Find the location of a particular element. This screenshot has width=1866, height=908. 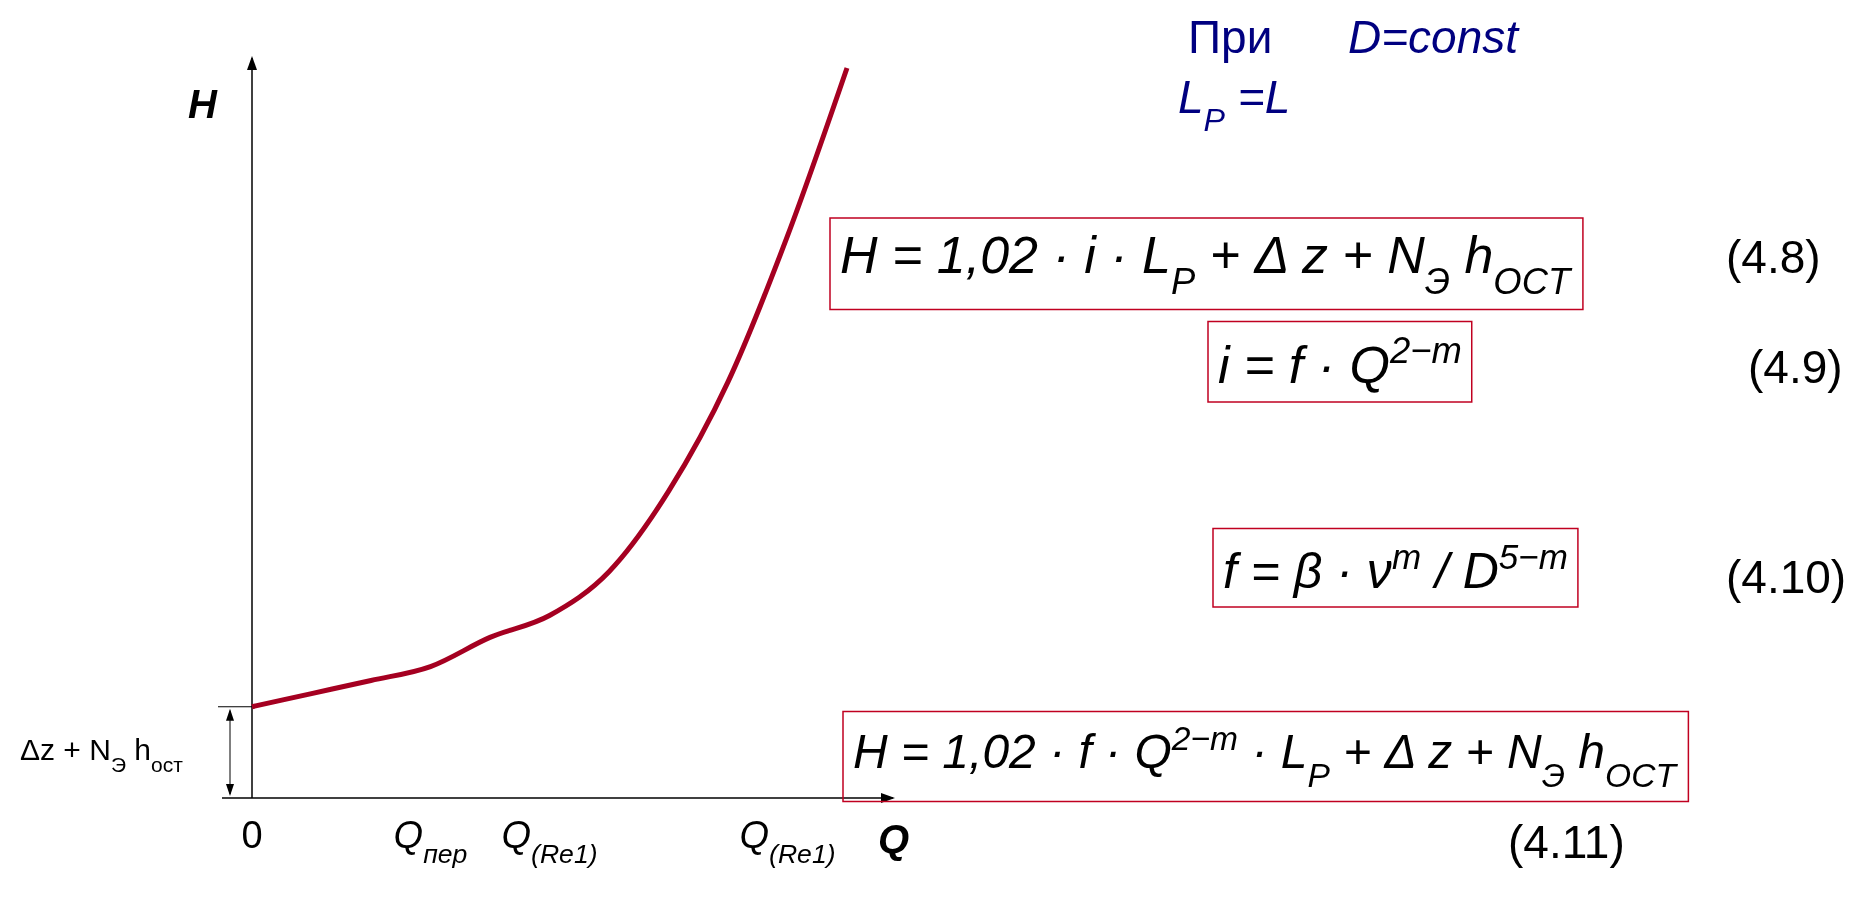

annotation: H = 1,02 · f · Q$^{2−m}$ · L$_{P}$ + Δ z + N$_{Э}$h$_{OCT}$ is located at coordinates (1266, 756).